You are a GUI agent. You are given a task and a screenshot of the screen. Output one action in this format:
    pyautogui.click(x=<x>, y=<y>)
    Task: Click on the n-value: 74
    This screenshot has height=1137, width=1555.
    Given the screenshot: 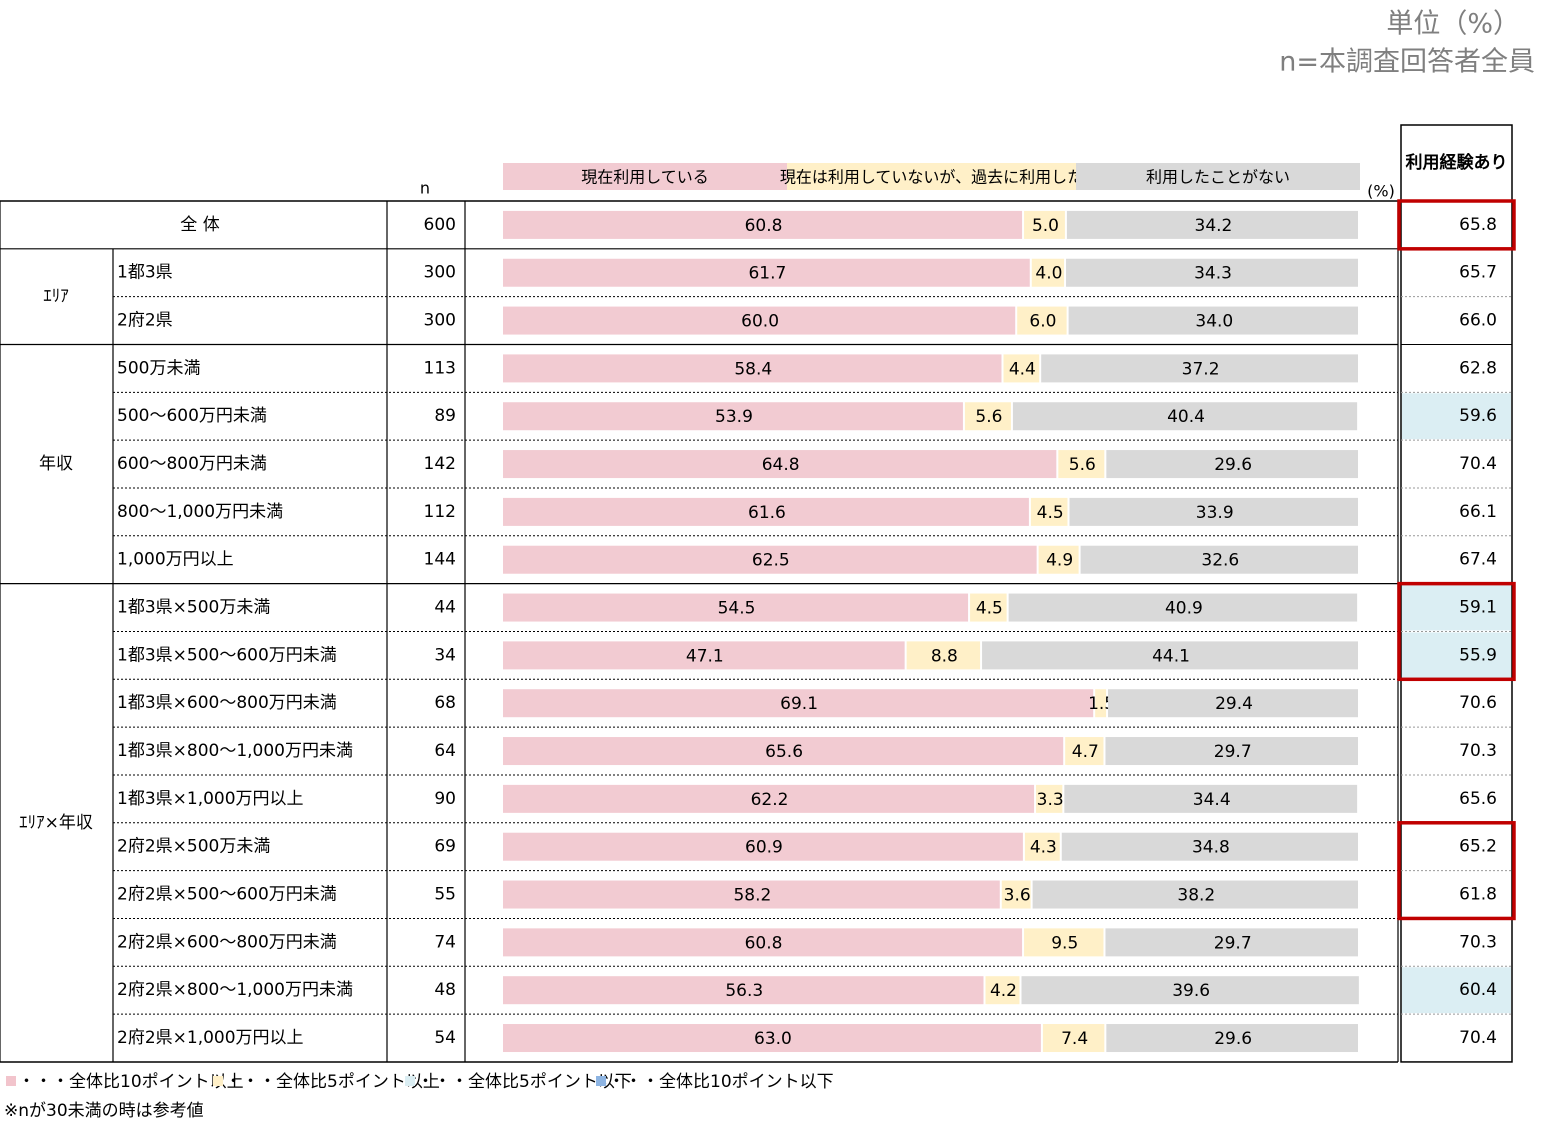 What is the action you would take?
    pyautogui.click(x=445, y=942)
    